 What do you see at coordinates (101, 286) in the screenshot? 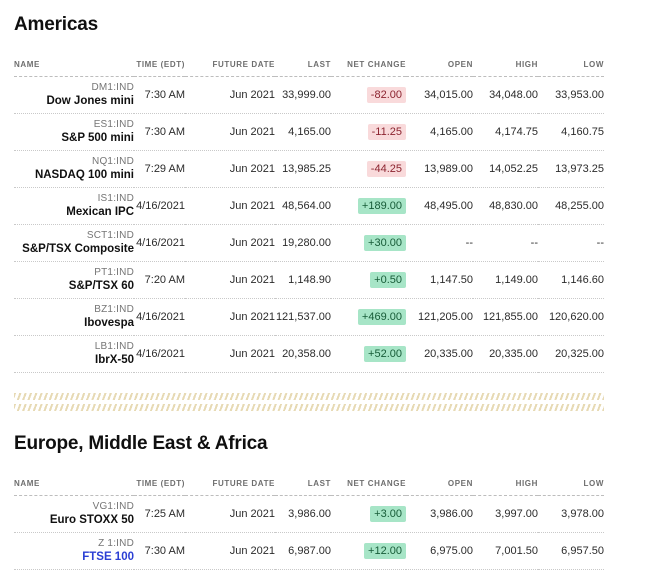
I see `security-name-link: S&P/TSX 60` at bounding box center [101, 286].